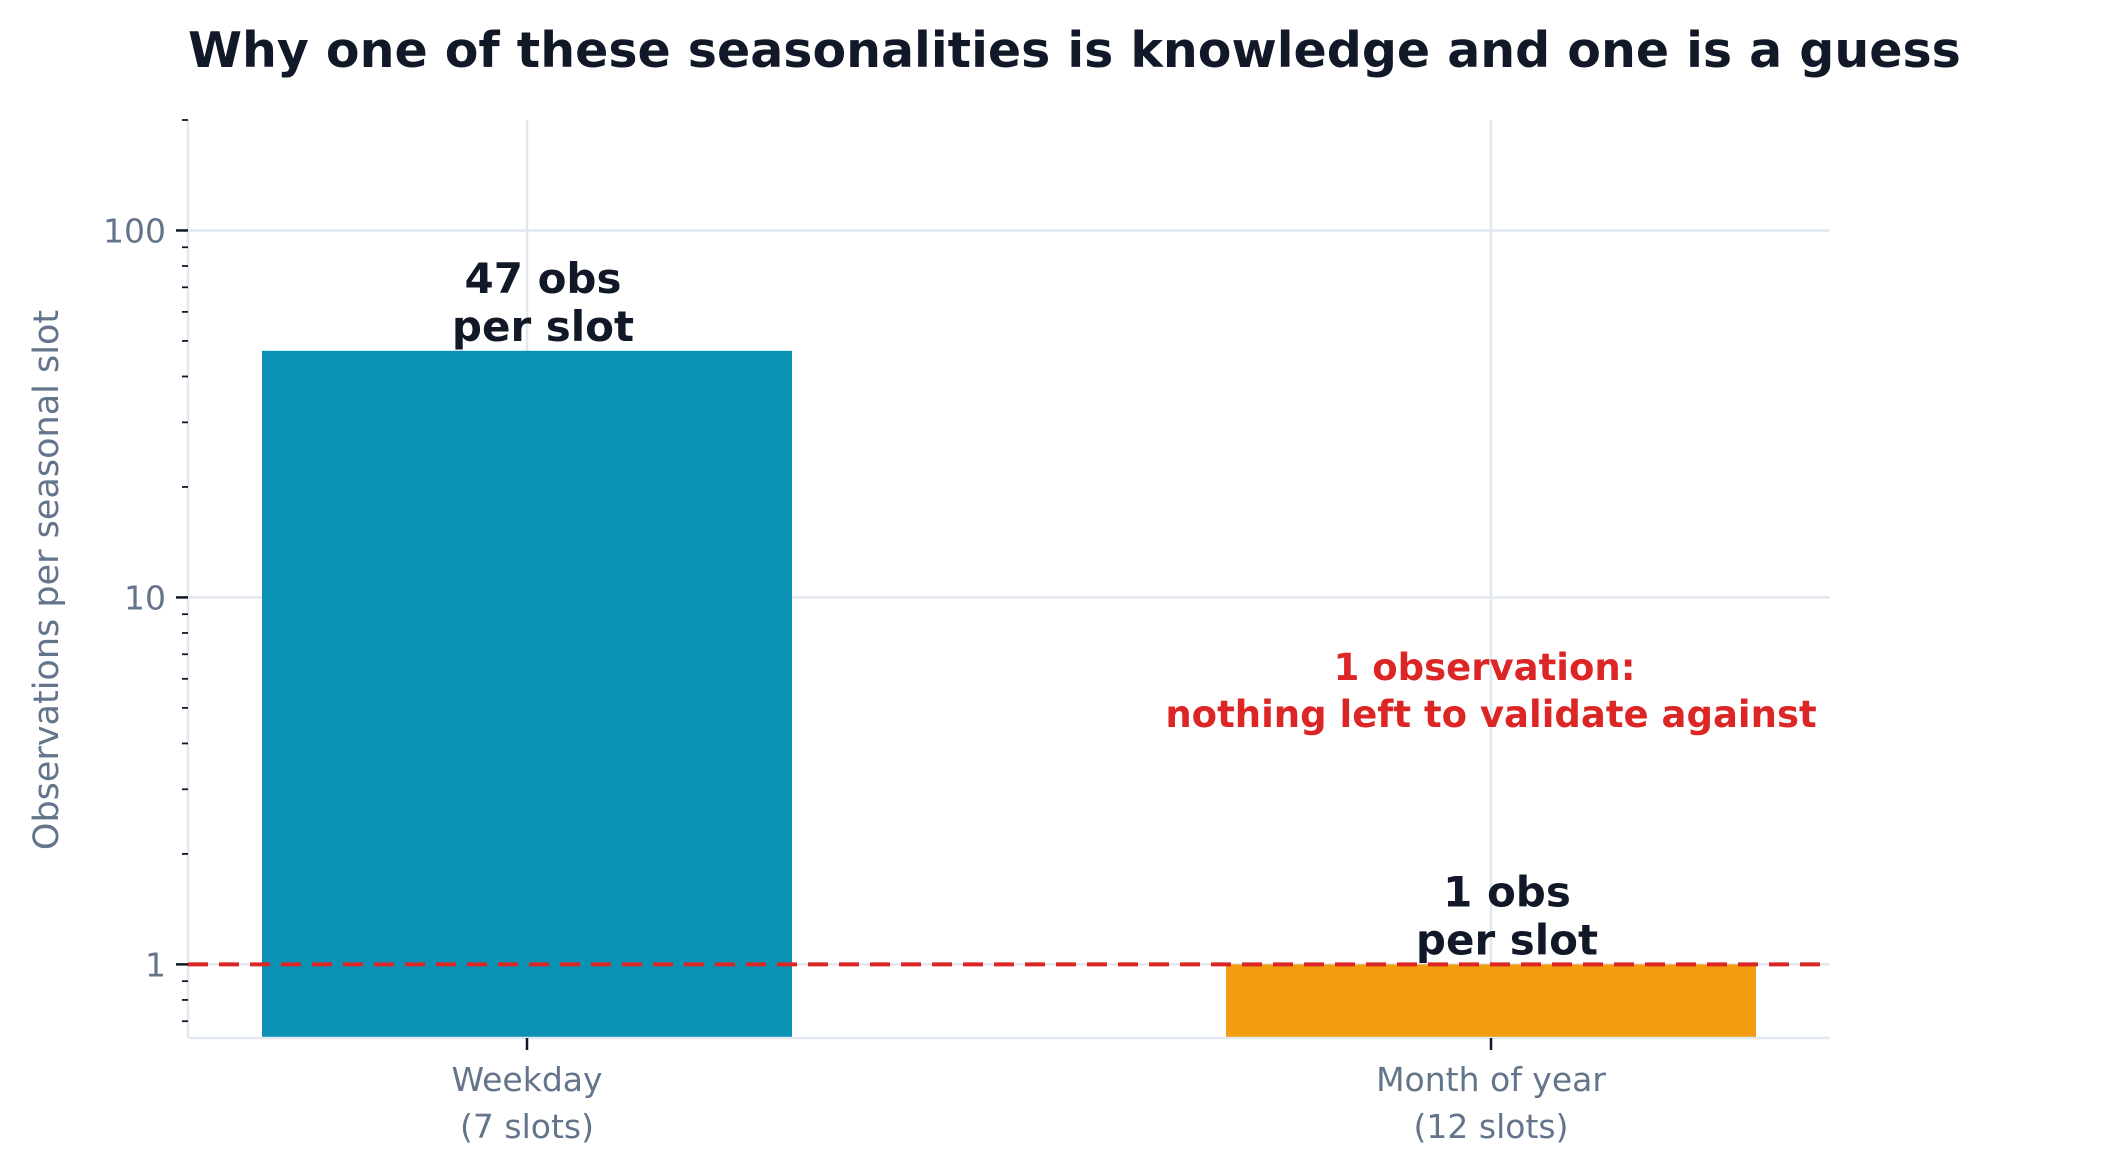 Image resolution: width=2104 pixels, height=1170 pixels. What do you see at coordinates (543, 278) in the screenshot?
I see `bar-label-line1: 47 obs` at bounding box center [543, 278].